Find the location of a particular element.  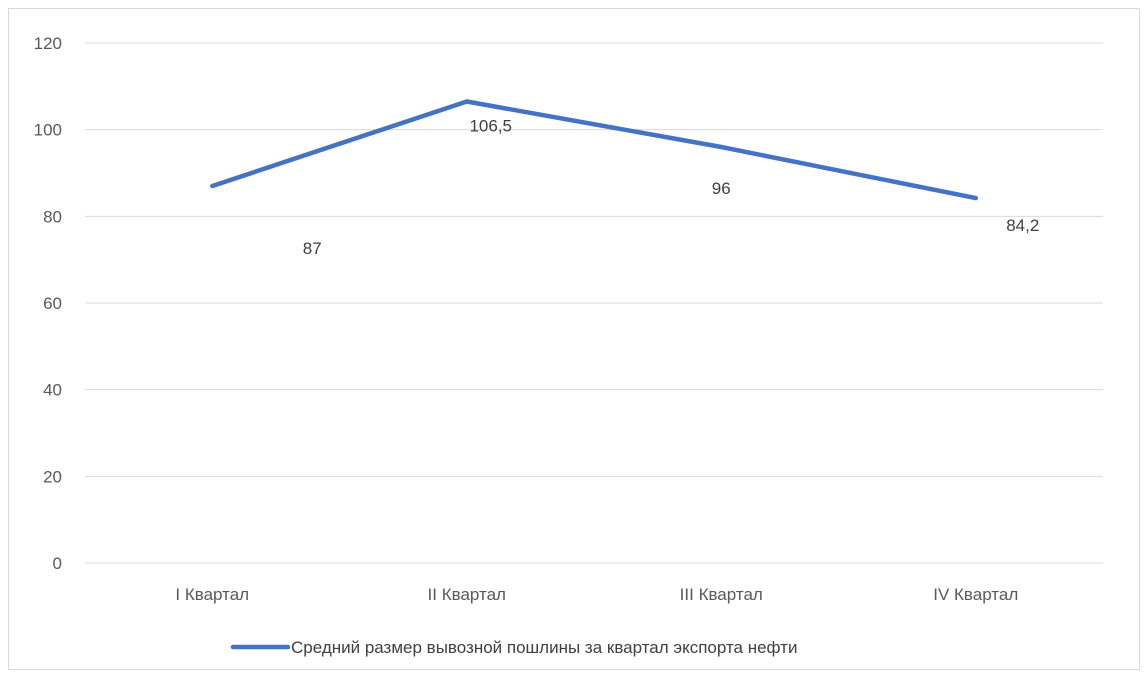

series-layer is located at coordinates (594, 150).